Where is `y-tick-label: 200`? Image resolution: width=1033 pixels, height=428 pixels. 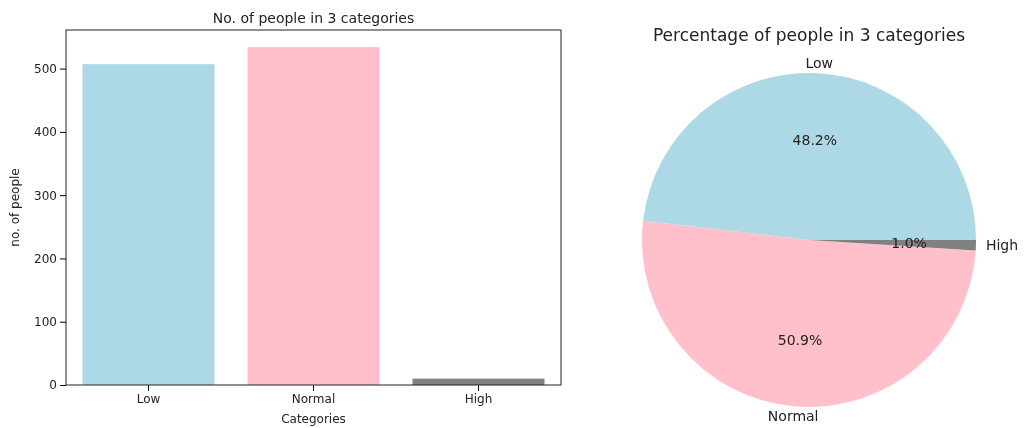
y-tick-label: 200 is located at coordinates (45, 258).